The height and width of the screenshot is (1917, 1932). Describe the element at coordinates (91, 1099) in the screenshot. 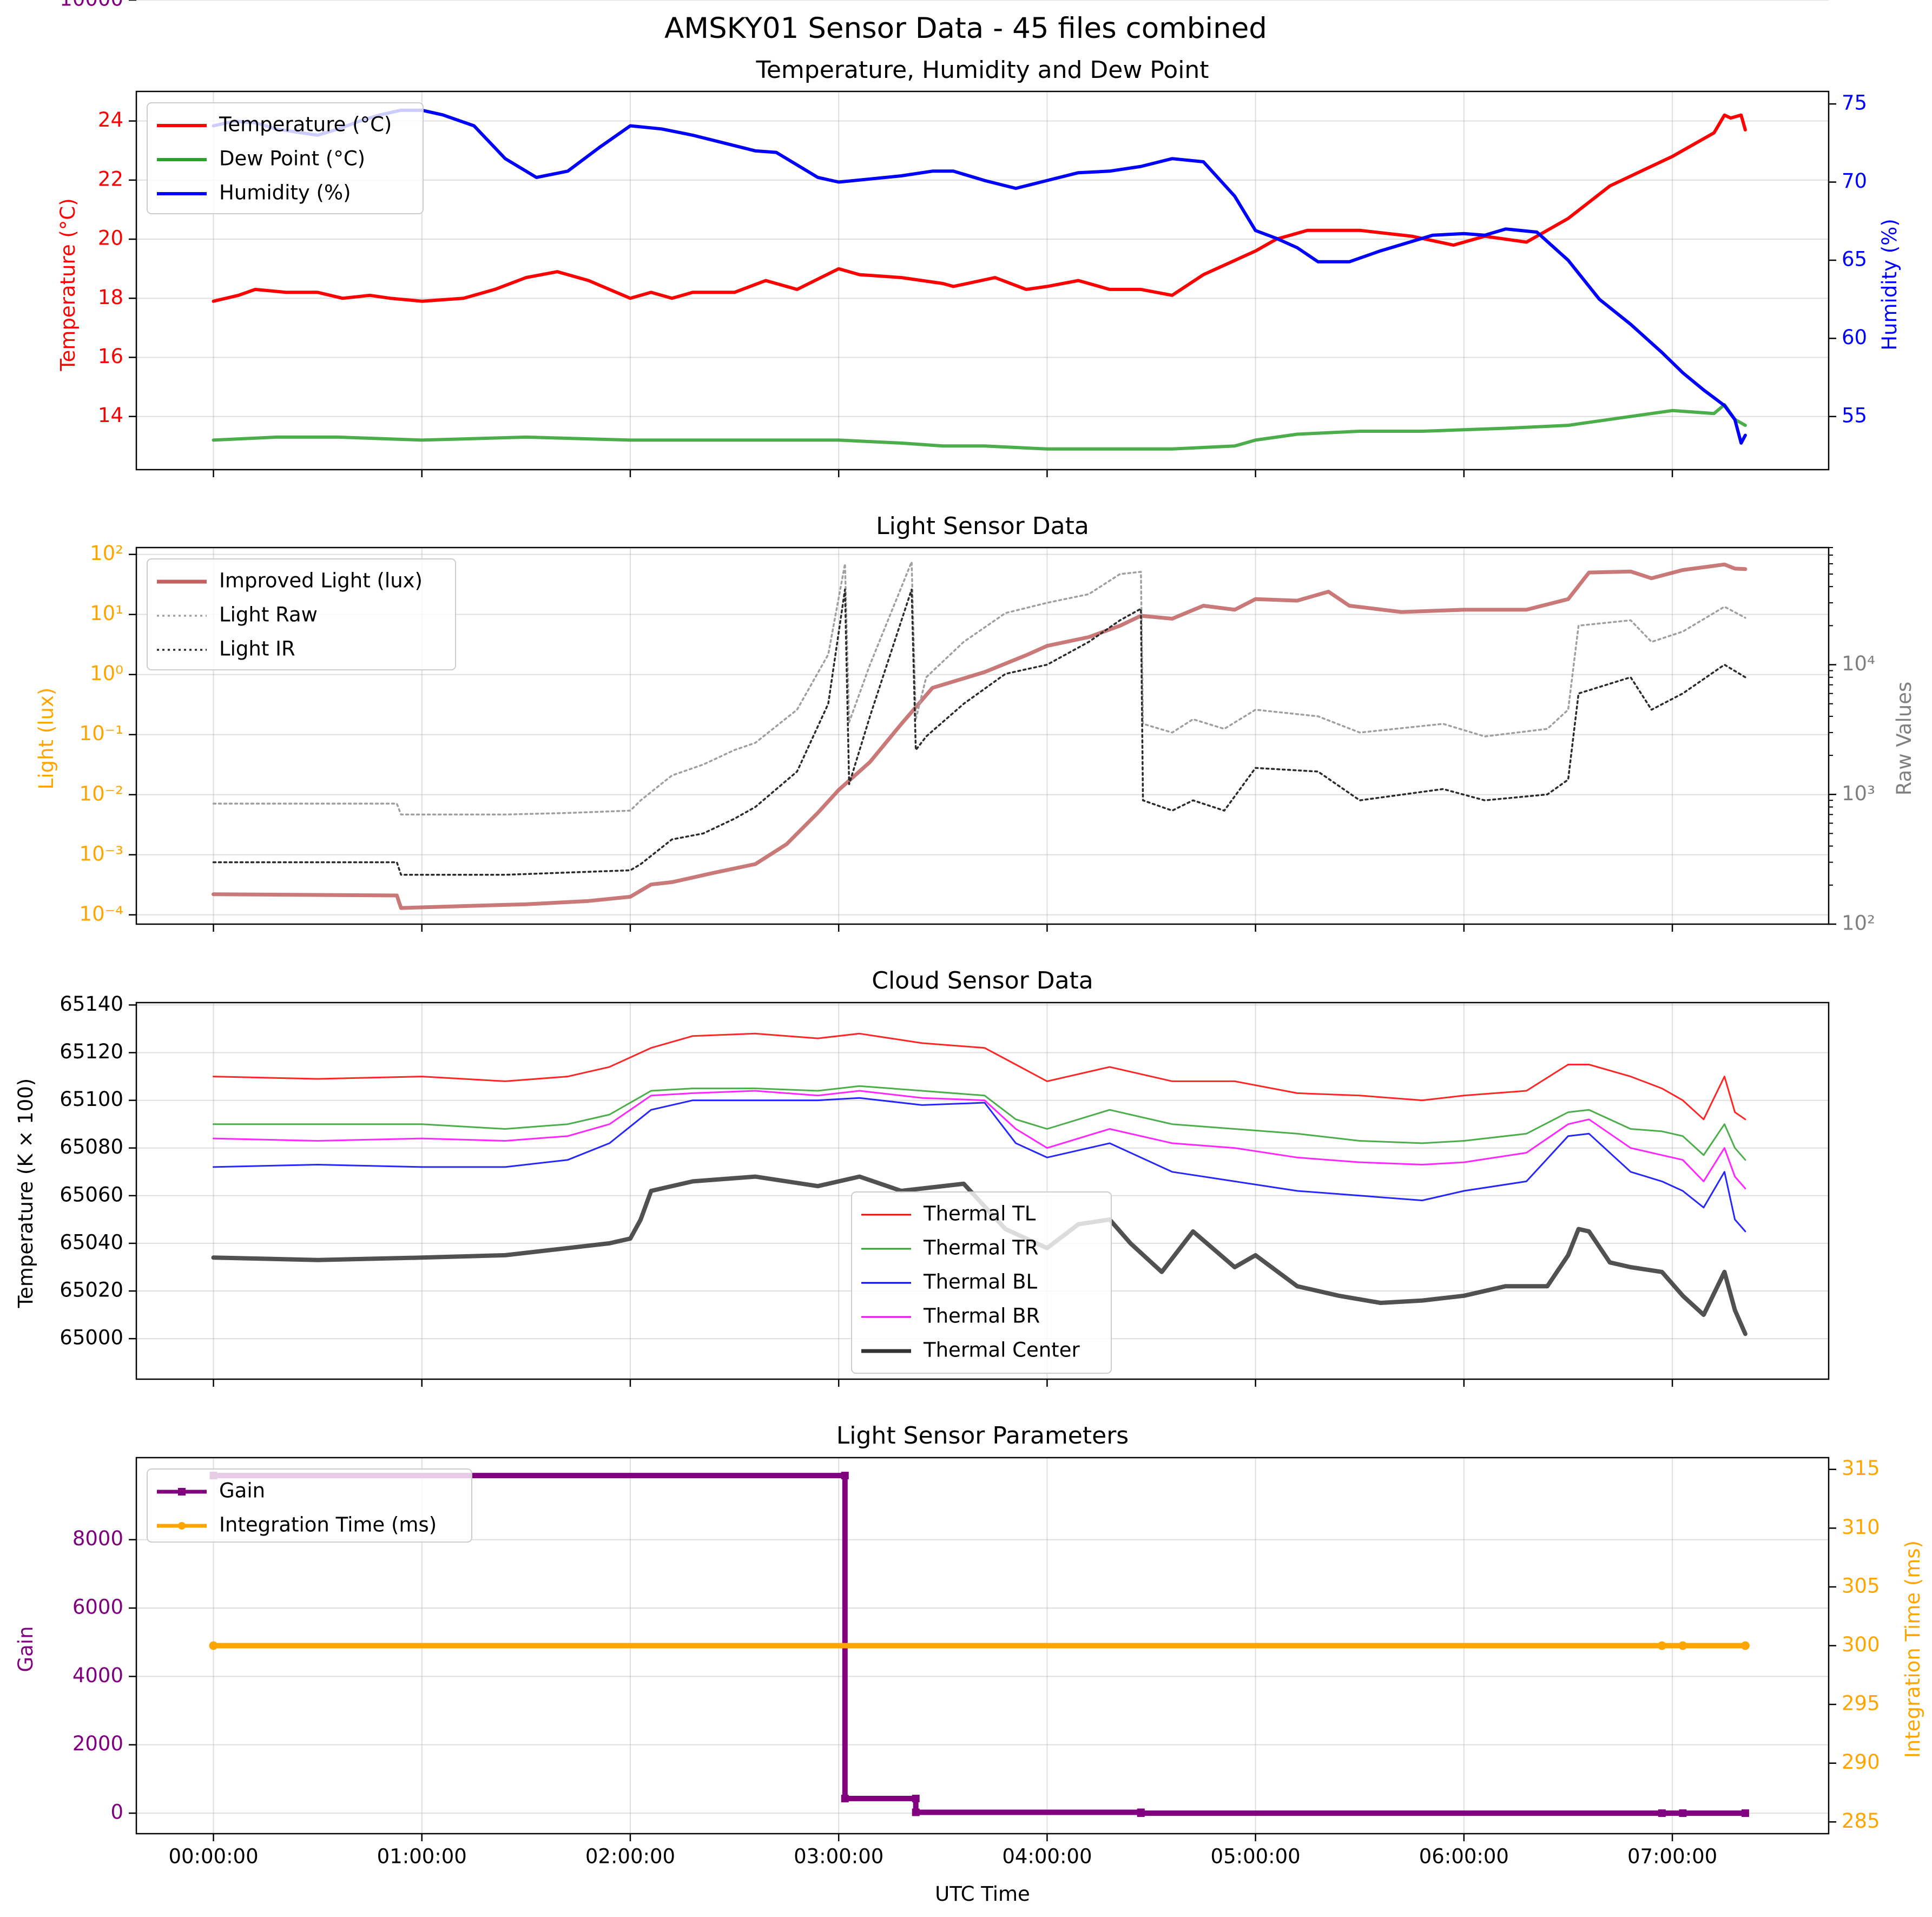

I see `y-tick-label: 65100` at that location.